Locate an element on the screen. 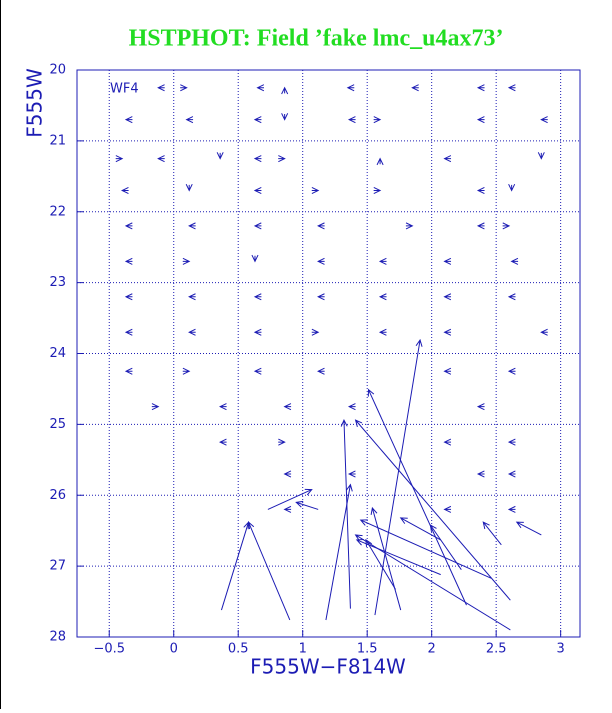 The height and width of the screenshot is (713, 612). x-tick-label: 2.5 is located at coordinates (496, 649).